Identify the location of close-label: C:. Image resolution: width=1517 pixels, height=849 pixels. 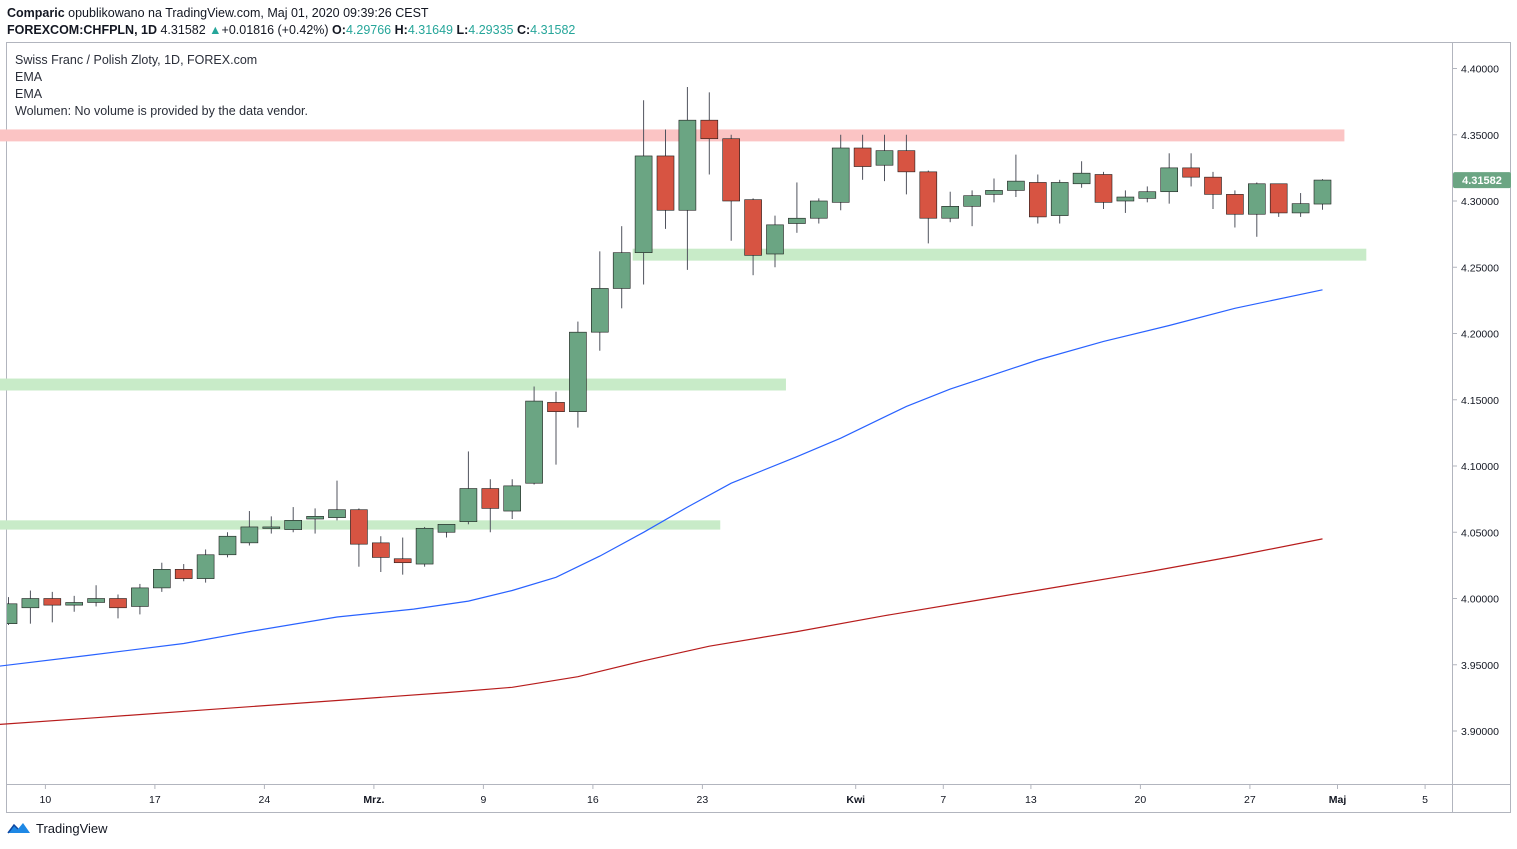
(523, 30).